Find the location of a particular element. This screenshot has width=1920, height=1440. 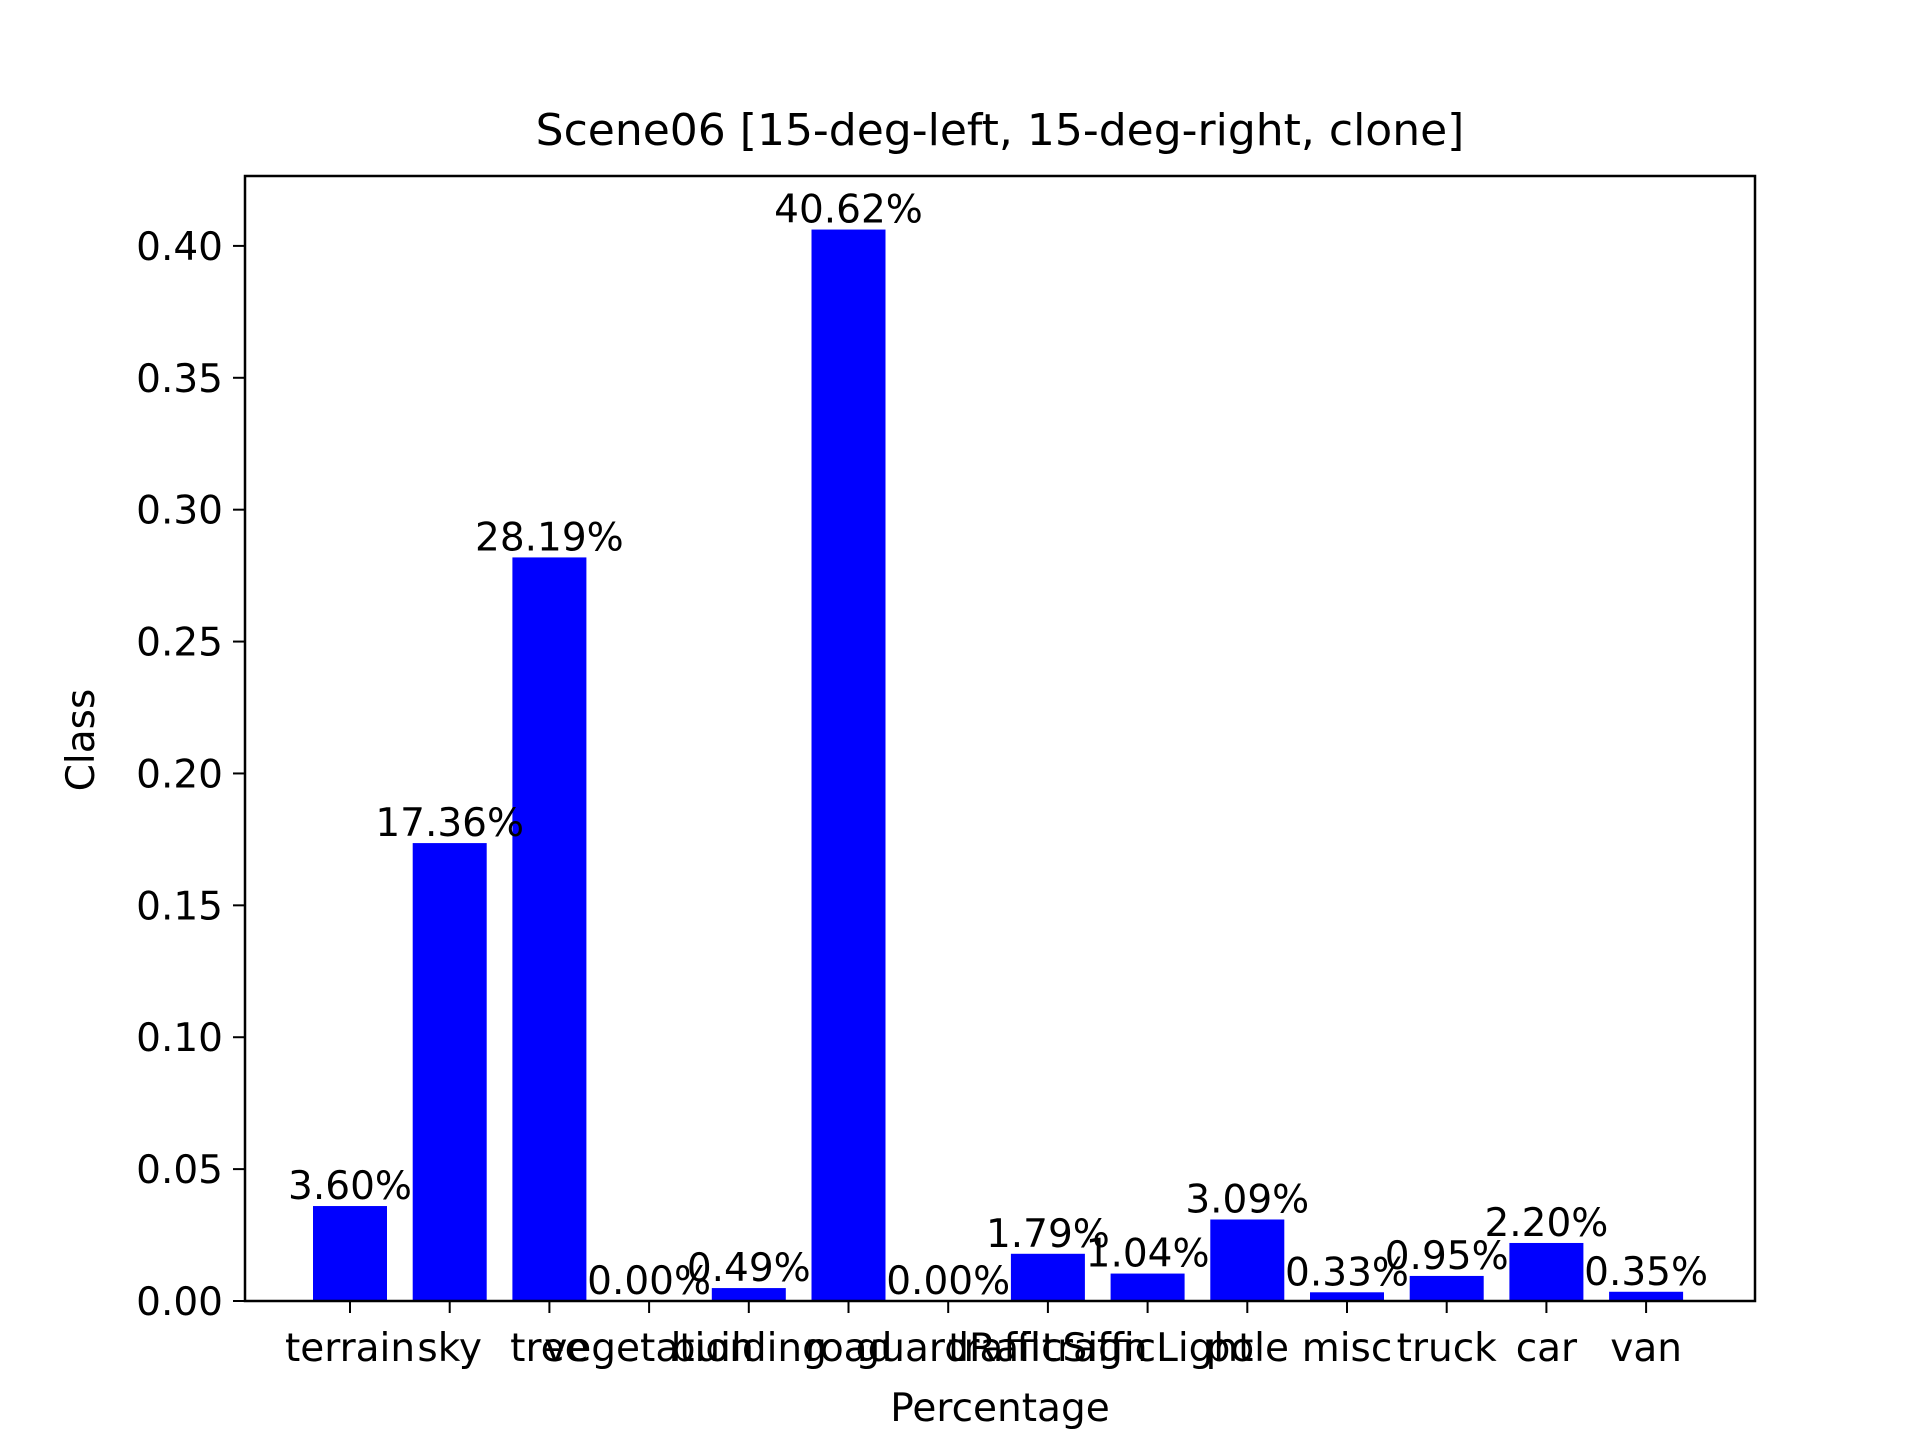

y-tick-label: 0.25 is located at coordinates (179, 643).